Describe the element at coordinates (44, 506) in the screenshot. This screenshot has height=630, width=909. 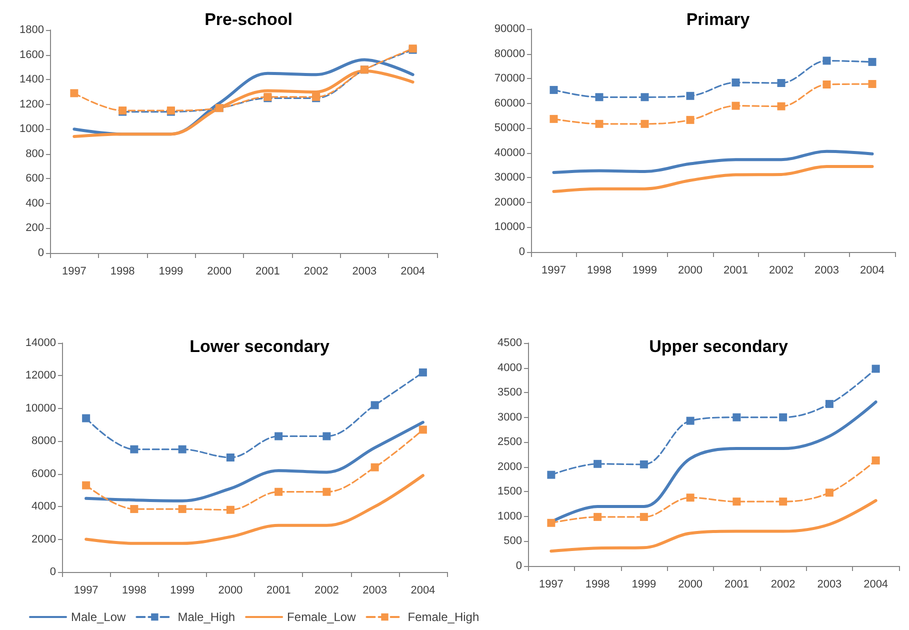
I see `y-tick-label: 4000` at that location.